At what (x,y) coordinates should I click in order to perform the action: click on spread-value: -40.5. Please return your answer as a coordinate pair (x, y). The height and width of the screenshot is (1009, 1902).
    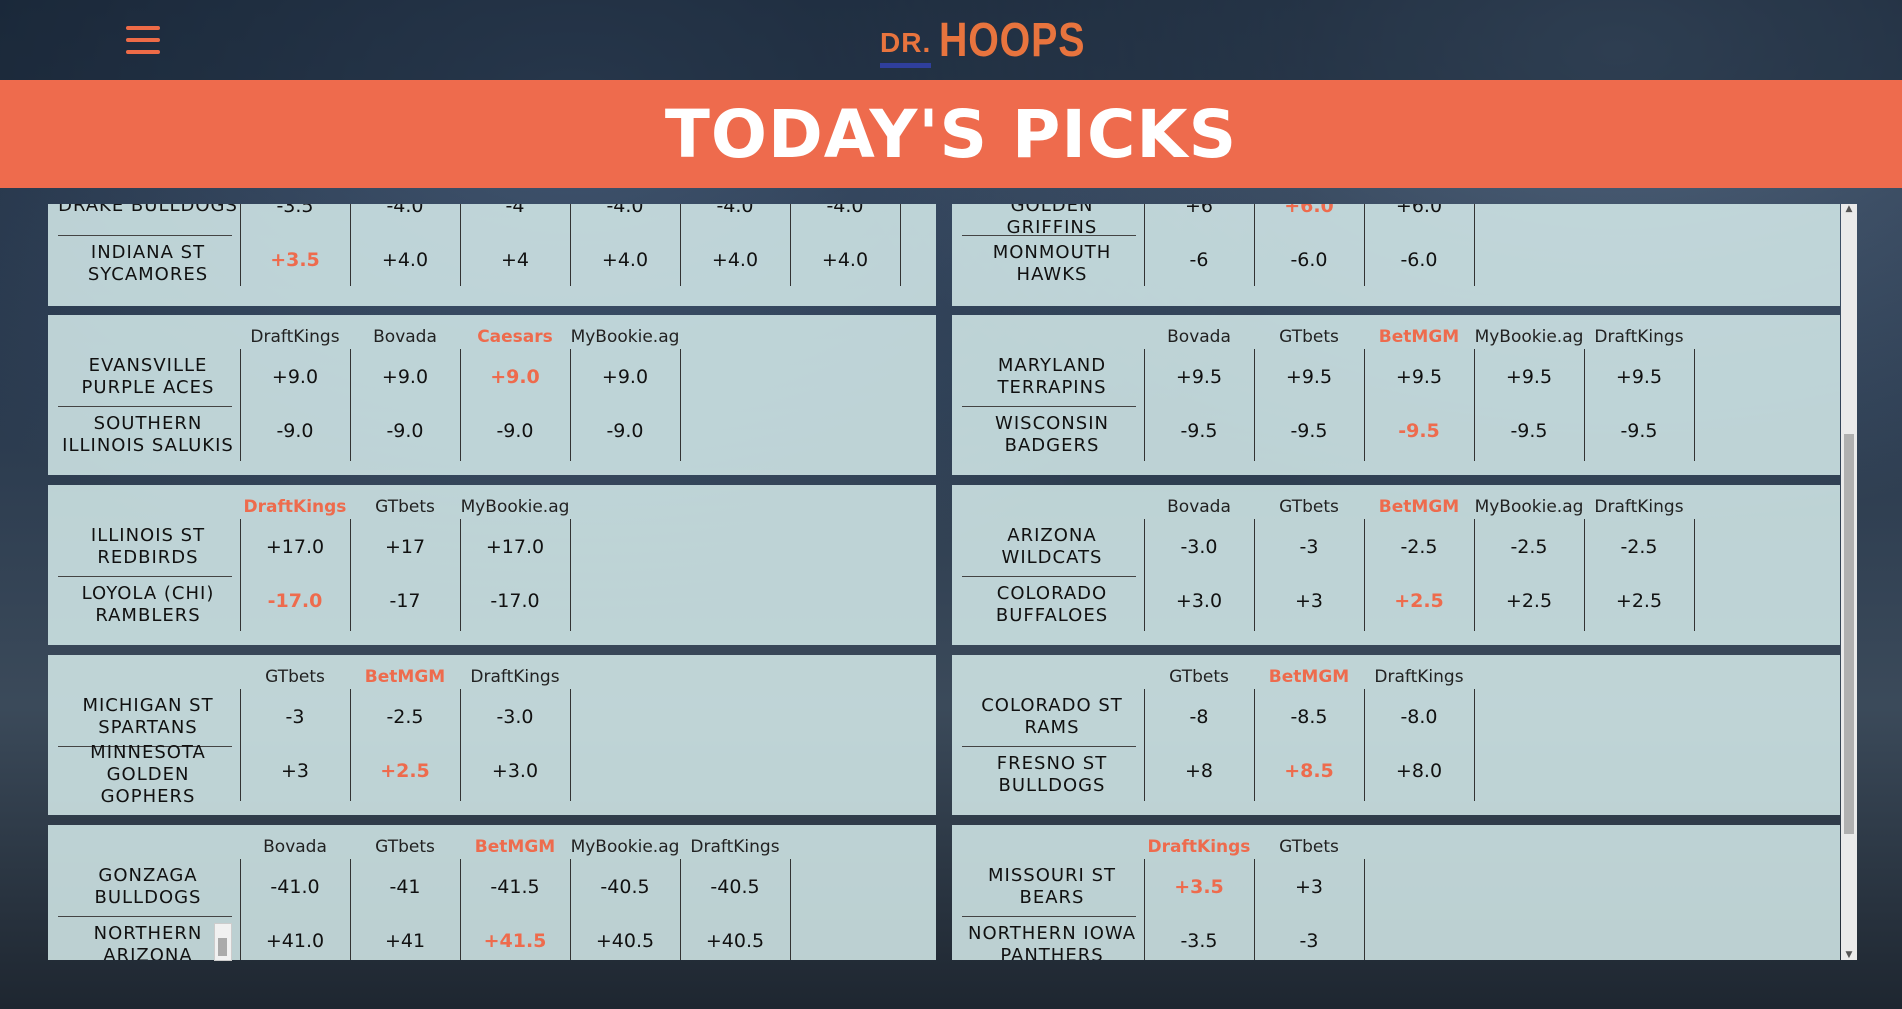
    Looking at the image, I should click on (735, 887).